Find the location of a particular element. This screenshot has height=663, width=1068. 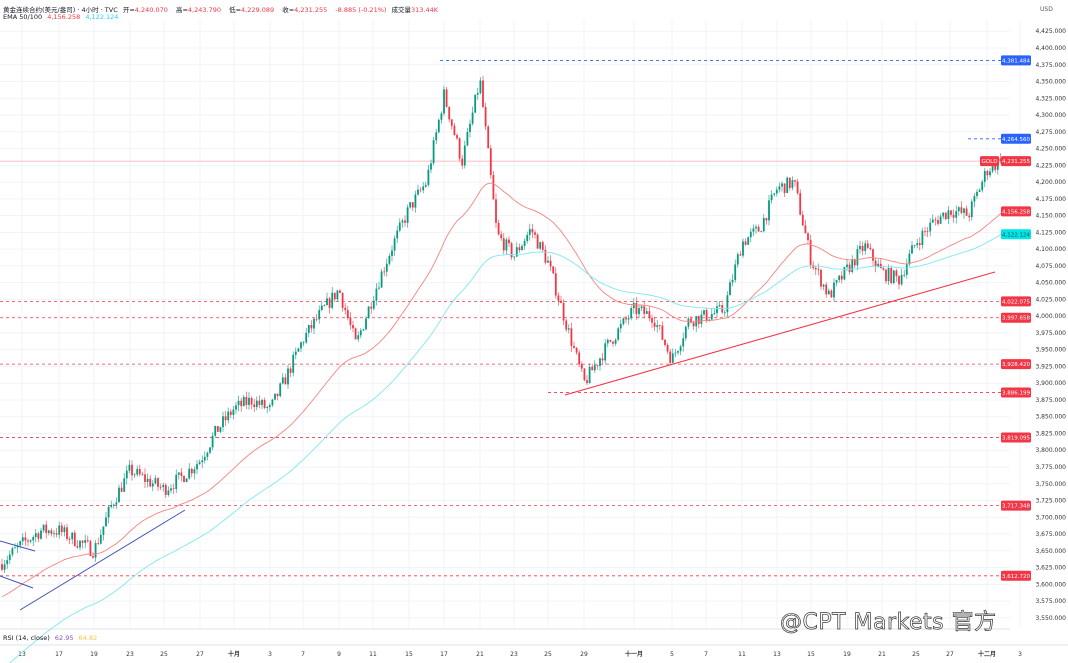

y-tick-label: 4,375.000 is located at coordinates (1050, 65).